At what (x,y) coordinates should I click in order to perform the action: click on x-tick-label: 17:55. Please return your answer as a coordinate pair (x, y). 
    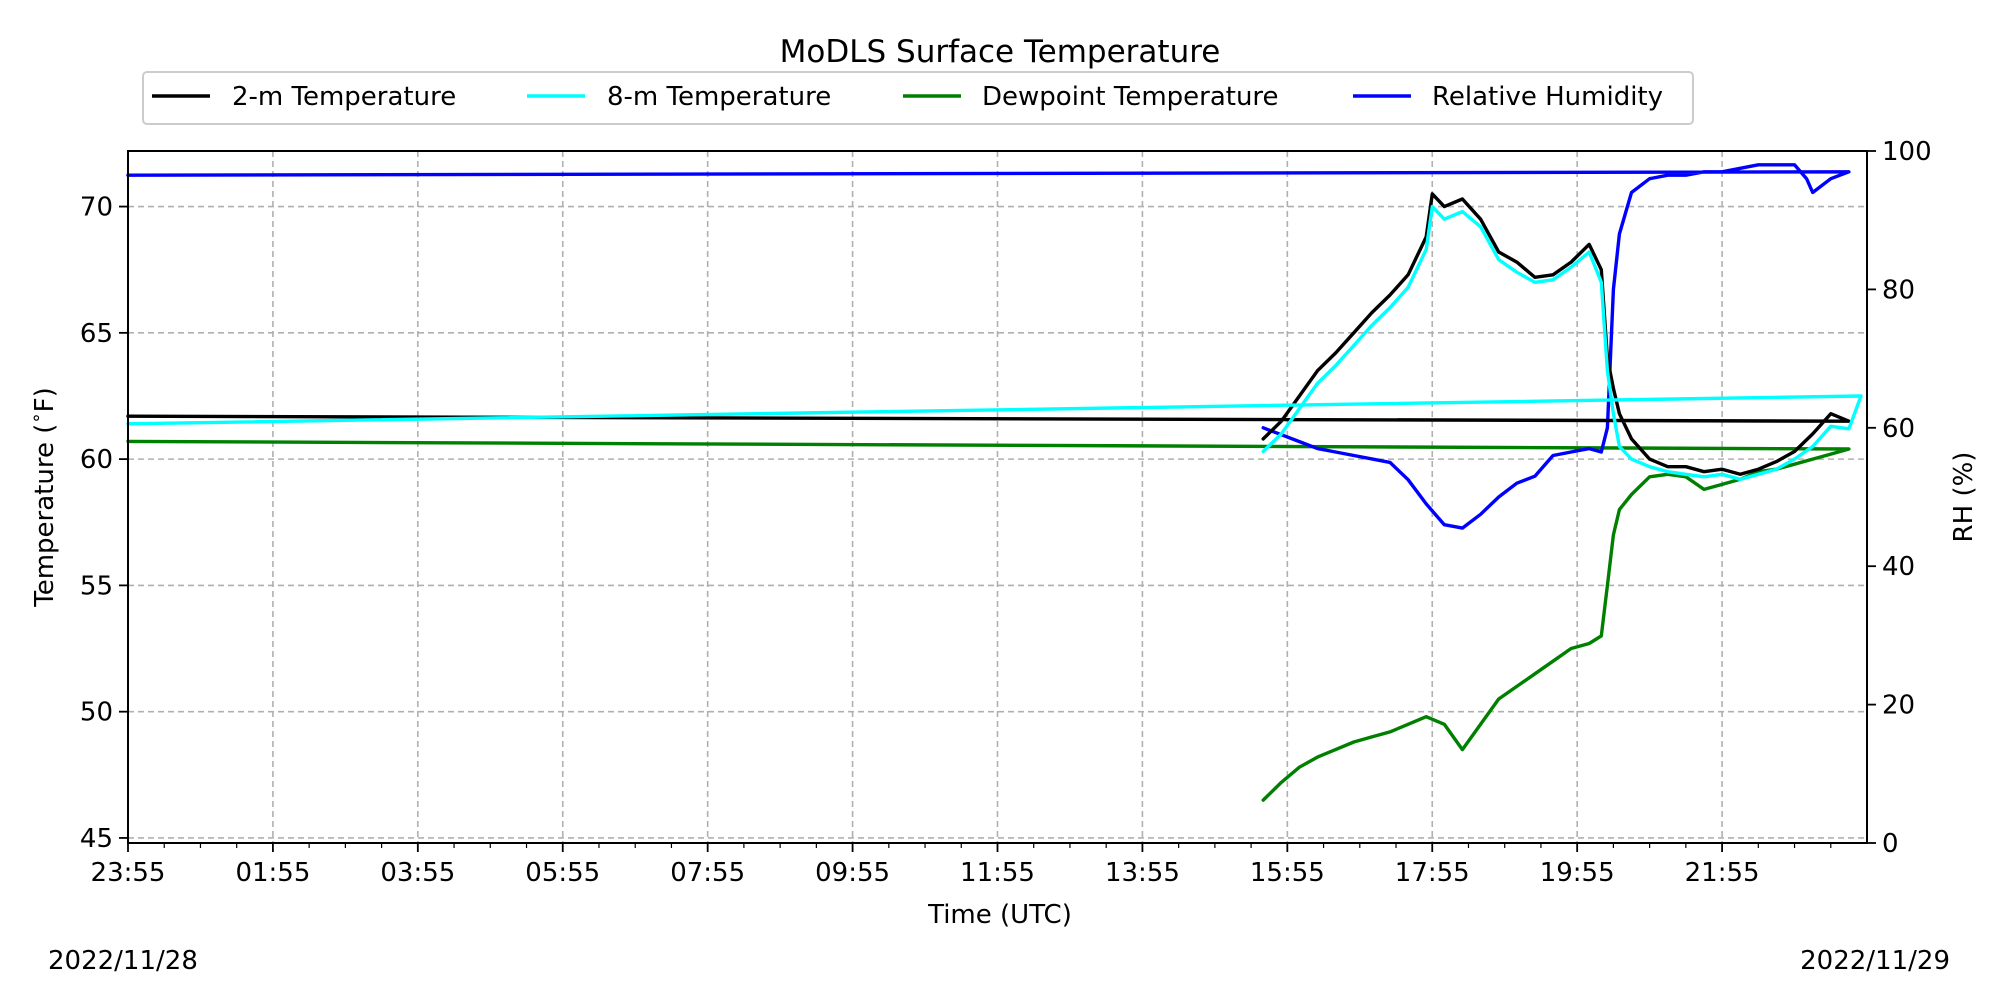
    Looking at the image, I should click on (1432, 873).